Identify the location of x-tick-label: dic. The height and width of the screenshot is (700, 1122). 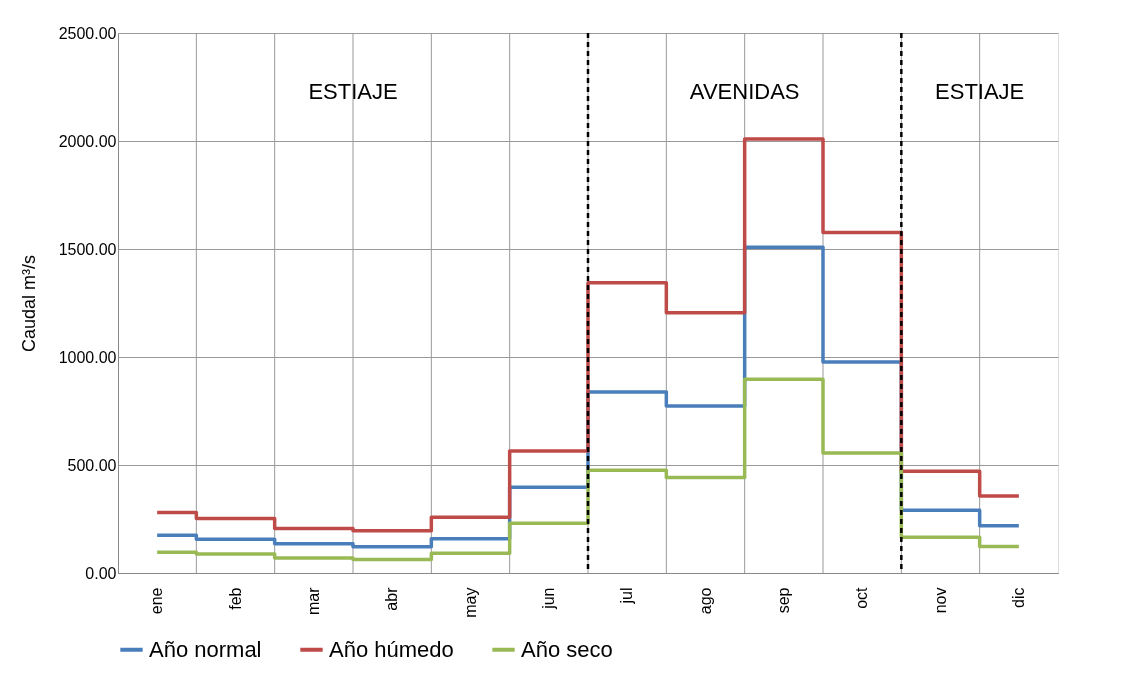
(1018, 597).